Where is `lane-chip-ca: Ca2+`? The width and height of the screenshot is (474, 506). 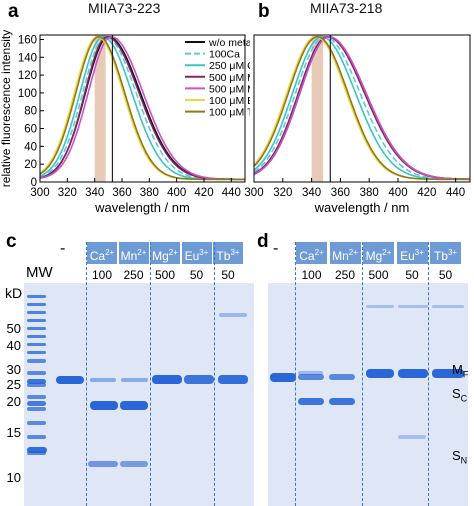
lane-chip-ca: Ca2+ is located at coordinates (102, 253).